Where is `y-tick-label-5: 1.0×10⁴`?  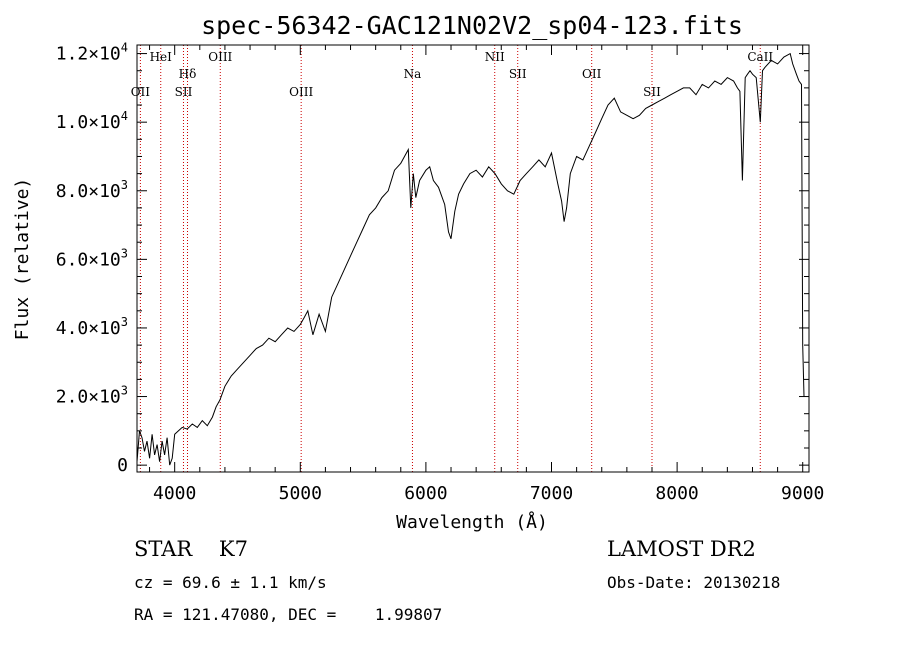
y-tick-label-5: 1.0×10⁴ is located at coordinates (92, 121).